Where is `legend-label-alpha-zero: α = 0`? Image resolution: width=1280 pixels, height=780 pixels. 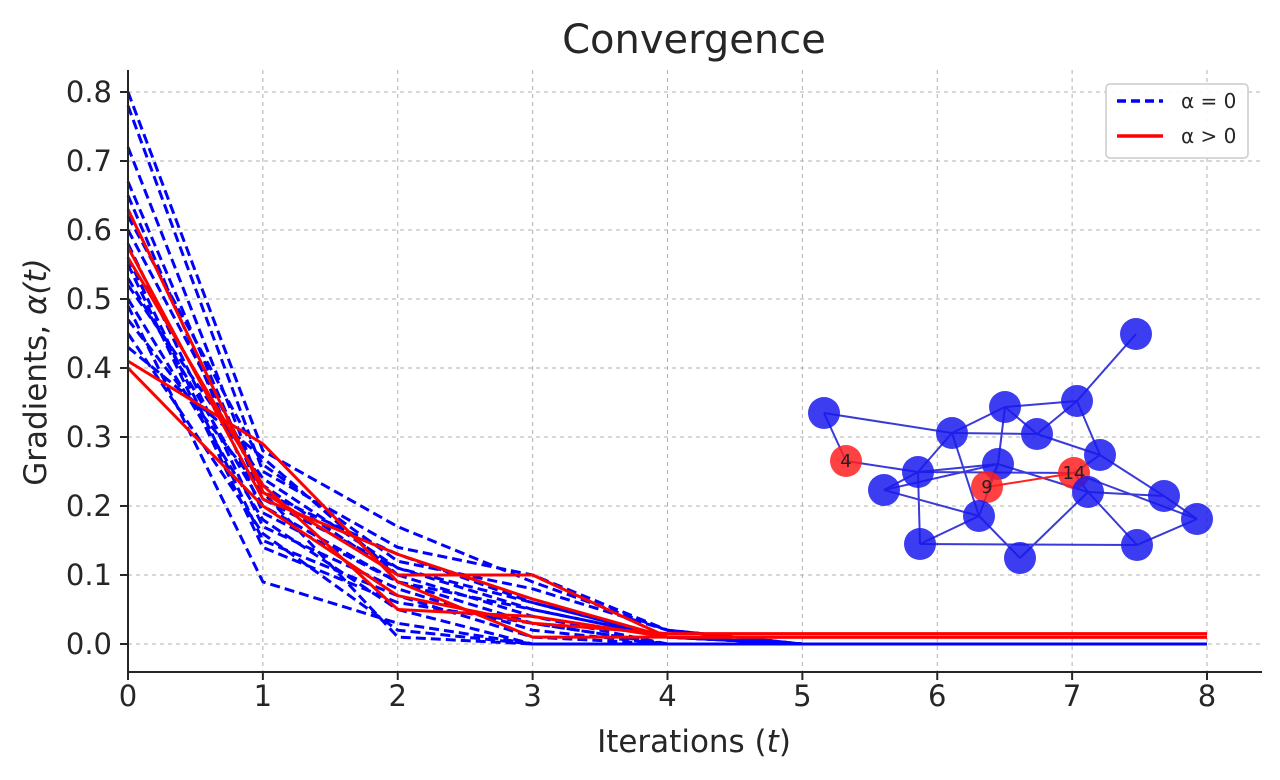 legend-label-alpha-zero: α = 0 is located at coordinates (1208, 101).